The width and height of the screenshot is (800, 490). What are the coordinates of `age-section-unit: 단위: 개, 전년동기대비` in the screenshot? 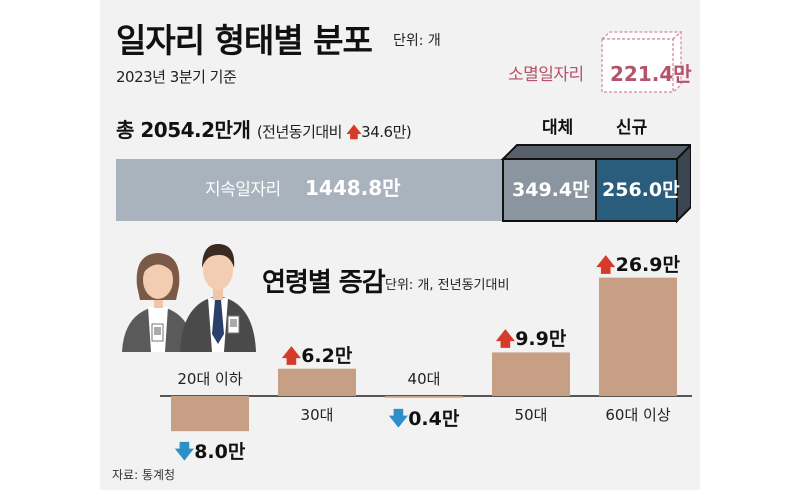 It's located at (447, 285).